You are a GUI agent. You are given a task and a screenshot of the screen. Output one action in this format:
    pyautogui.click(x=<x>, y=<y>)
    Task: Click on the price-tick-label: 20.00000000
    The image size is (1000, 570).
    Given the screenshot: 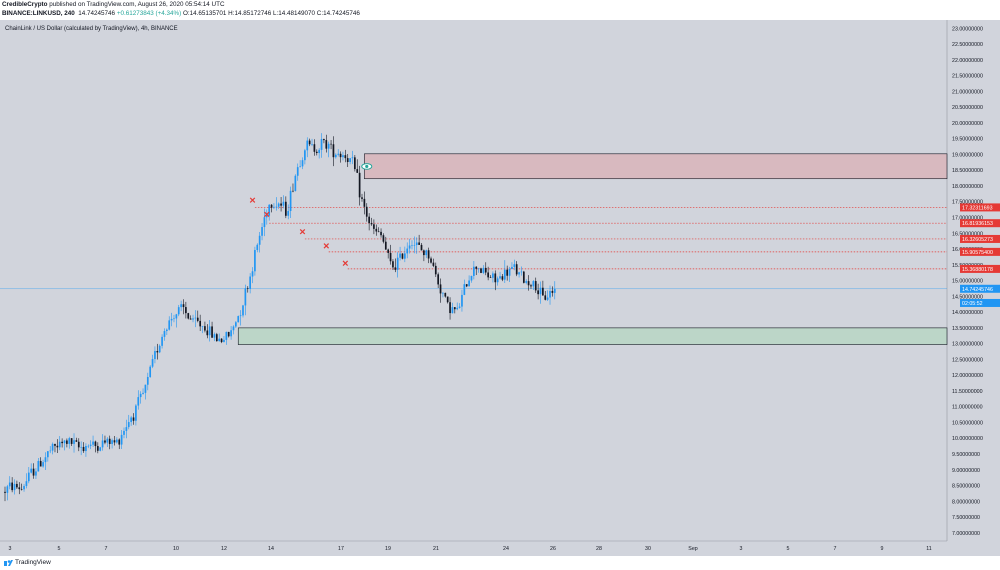 What is the action you would take?
    pyautogui.click(x=967, y=124)
    